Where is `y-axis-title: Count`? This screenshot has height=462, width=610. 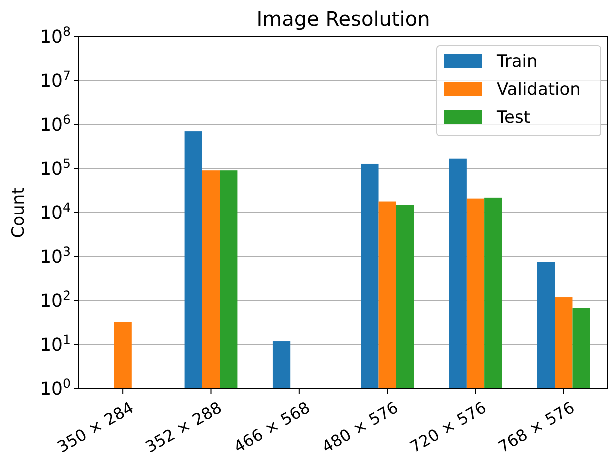
y-axis-title: Count is located at coordinates (19, 212).